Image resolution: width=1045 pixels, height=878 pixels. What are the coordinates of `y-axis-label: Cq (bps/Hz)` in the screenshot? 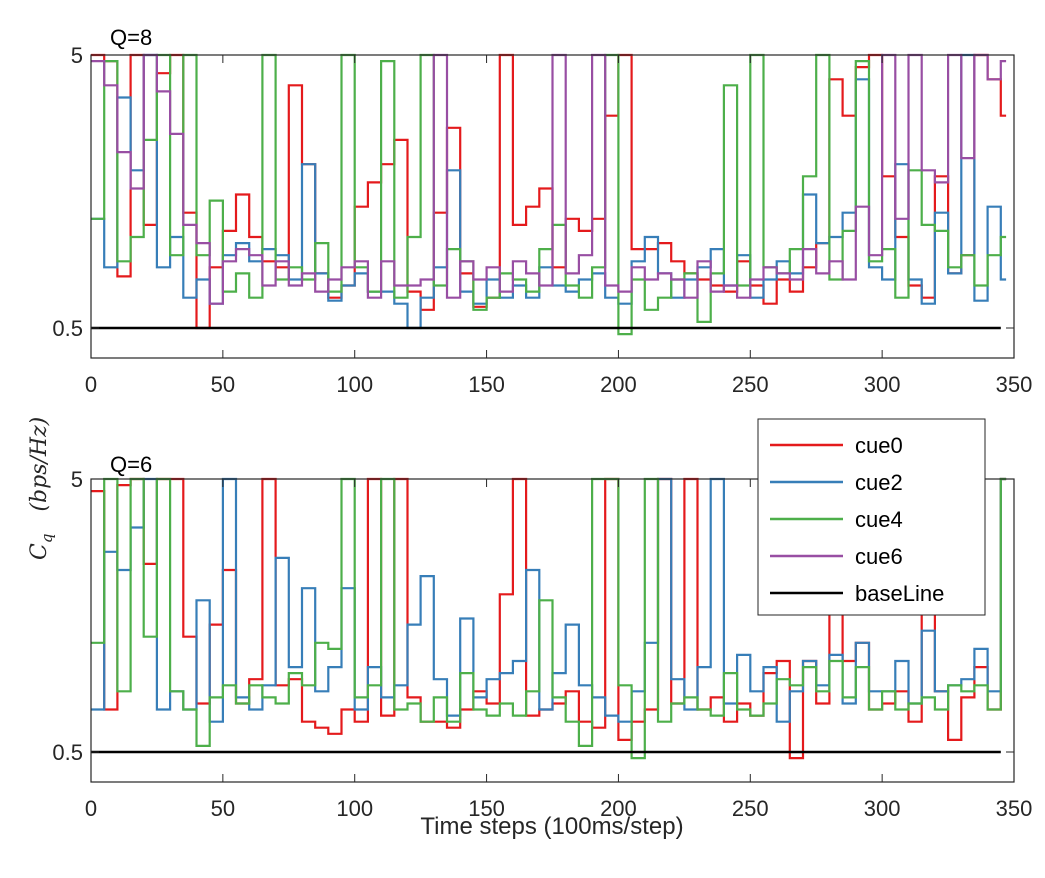 It's located at (41, 488).